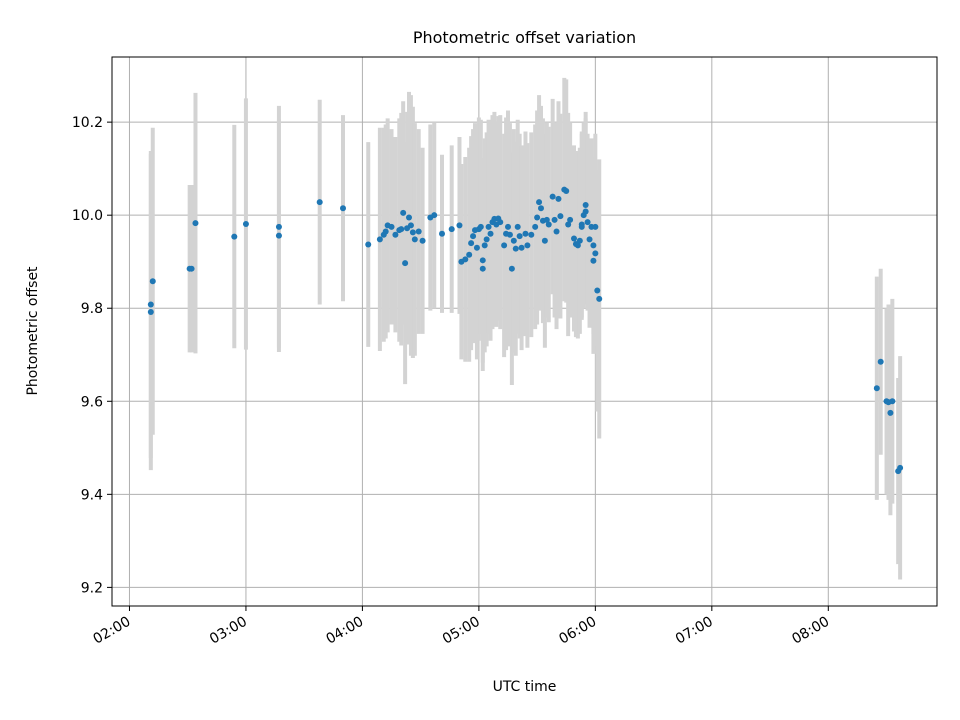 The width and height of the screenshot is (960, 720). I want to click on y-tick-label: 9.2, so click(92, 588).